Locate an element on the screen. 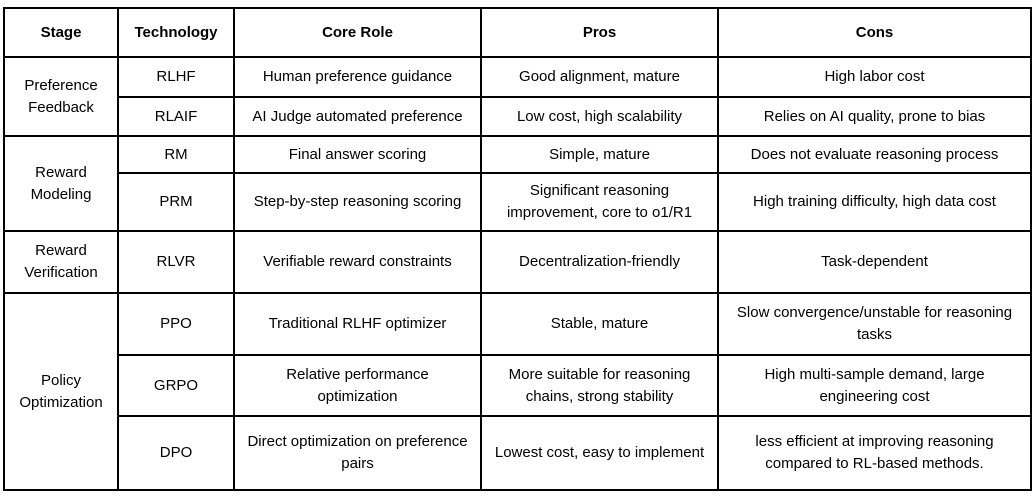 Image resolution: width=1035 pixels, height=498 pixels. header-row: Stage Technology Core Role Pros Cons is located at coordinates (517, 32).